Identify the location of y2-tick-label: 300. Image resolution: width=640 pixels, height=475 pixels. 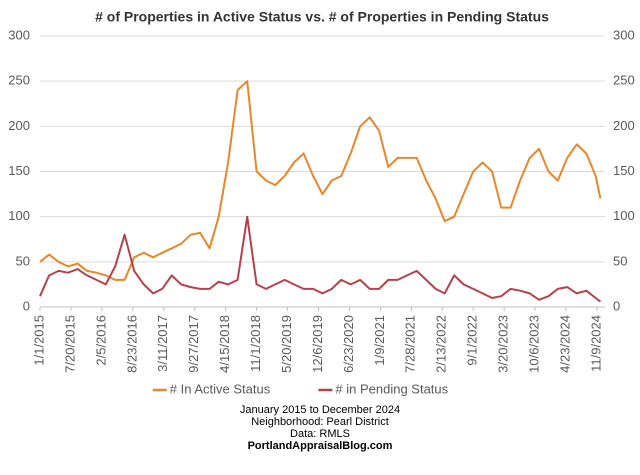
(624, 34).